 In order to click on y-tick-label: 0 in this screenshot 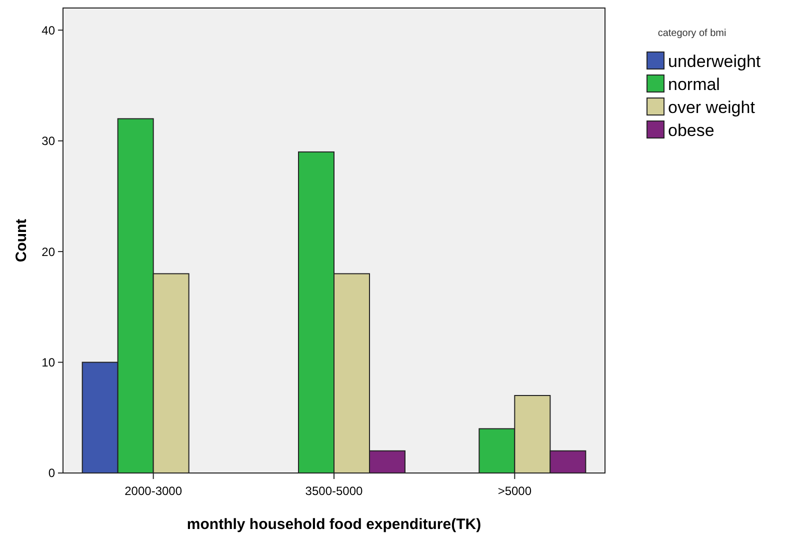, I will do `click(52, 473)`.